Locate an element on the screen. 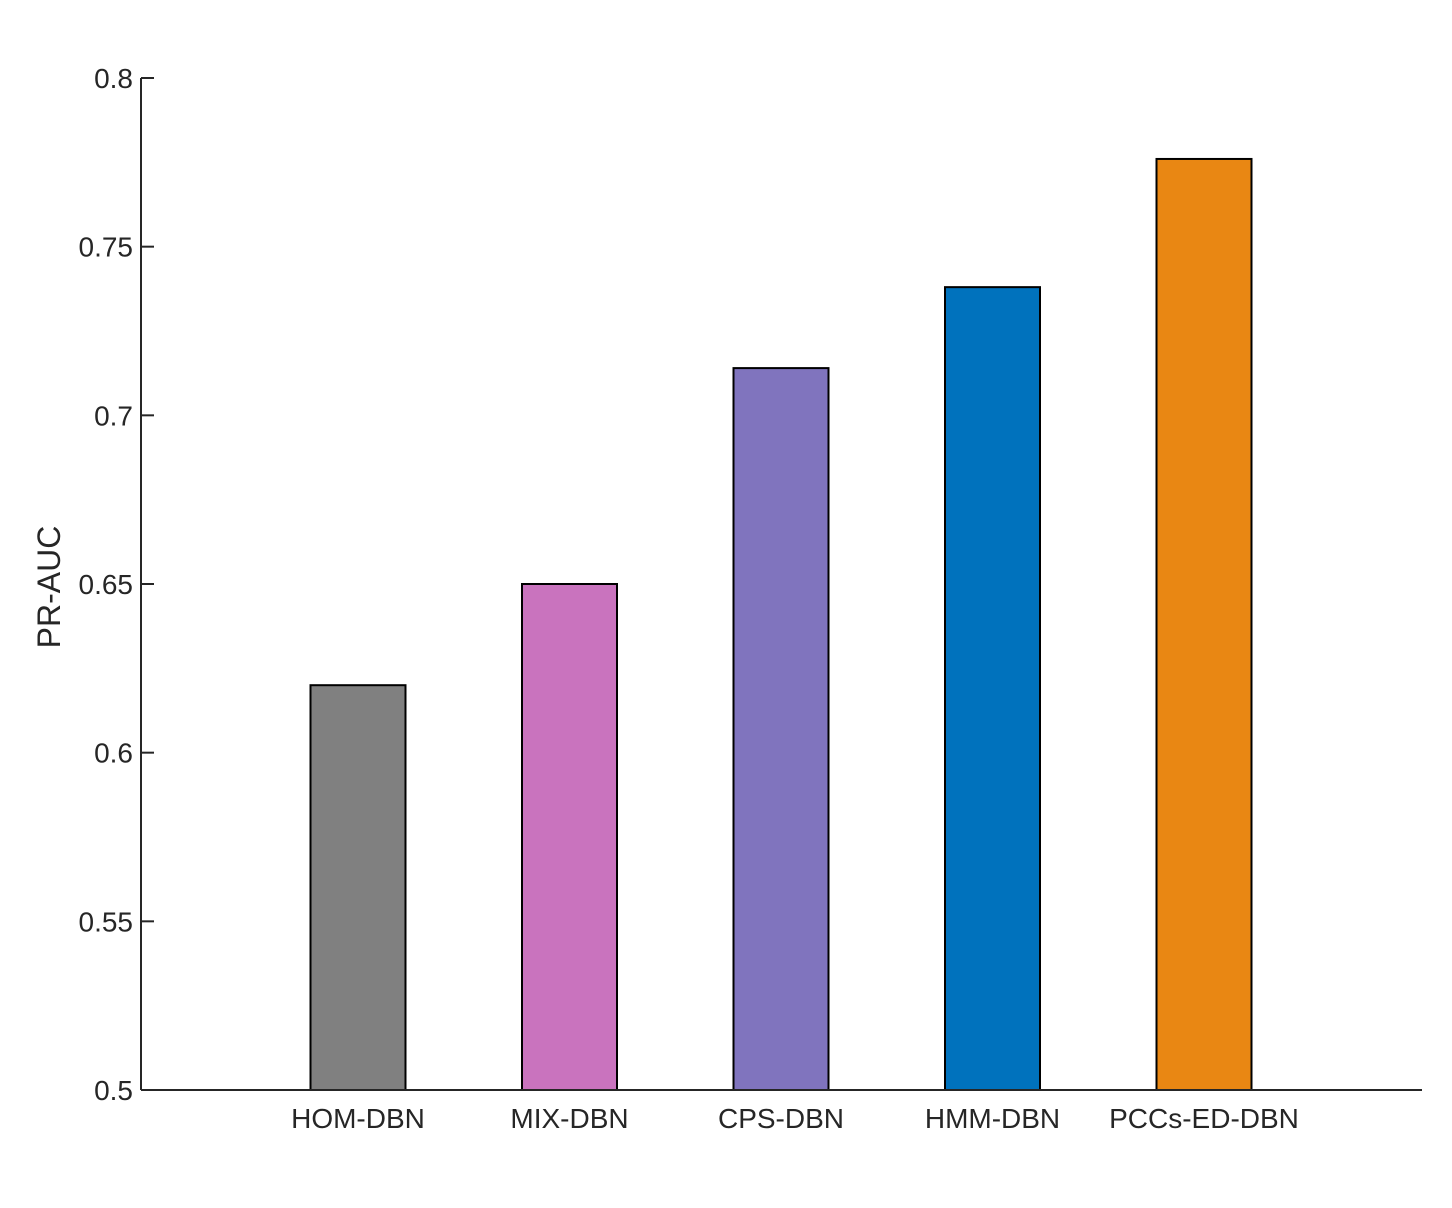  x-tick-label: HOM-DBN is located at coordinates (358, 1118).